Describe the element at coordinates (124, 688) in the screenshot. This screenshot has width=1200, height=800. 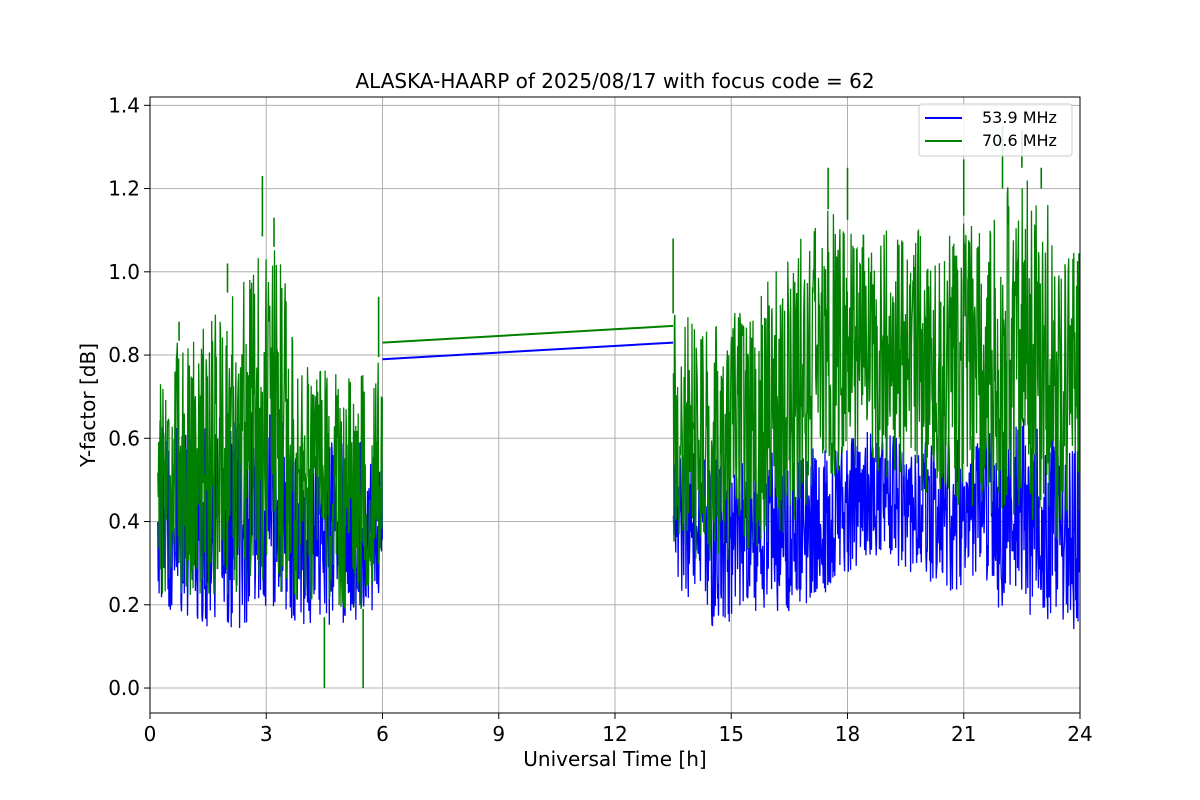
I see `y-tick-label: 0.0` at that location.